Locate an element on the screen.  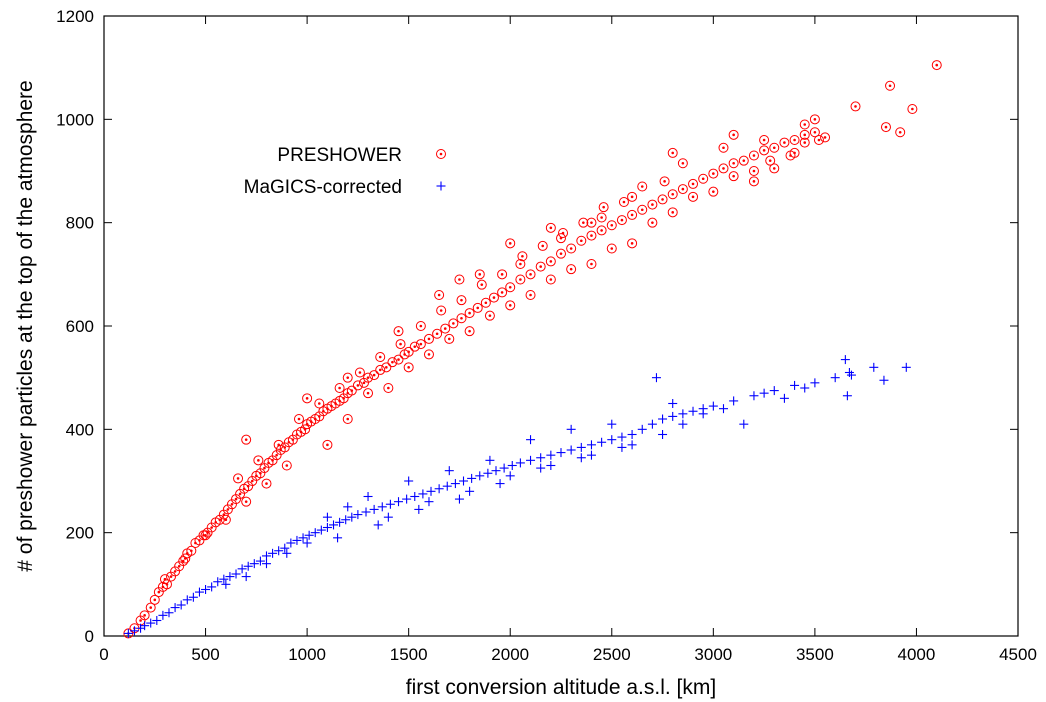
x-tick-label: 500 is located at coordinates (205, 654).